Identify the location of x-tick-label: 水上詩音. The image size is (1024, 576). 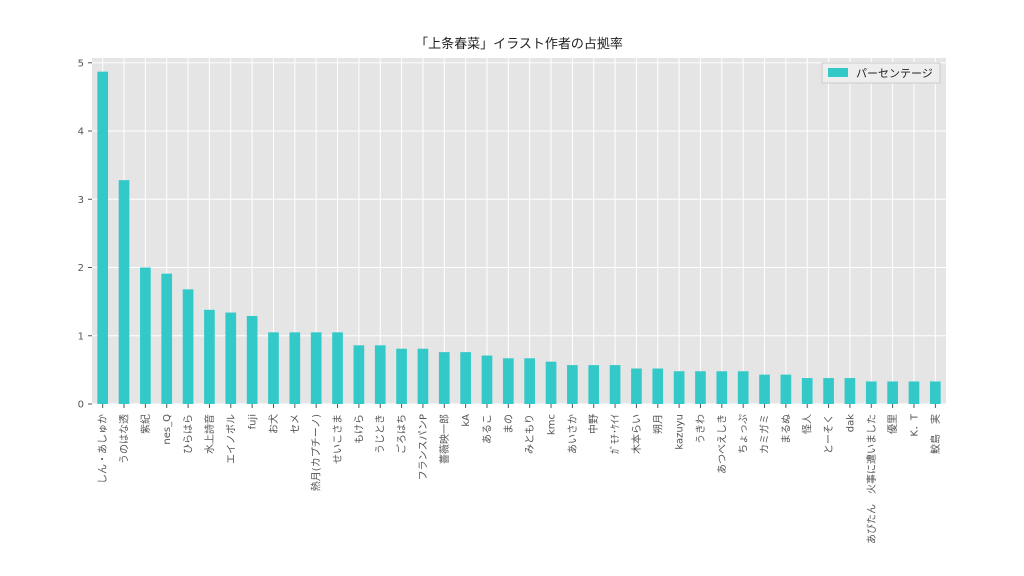
(209, 434).